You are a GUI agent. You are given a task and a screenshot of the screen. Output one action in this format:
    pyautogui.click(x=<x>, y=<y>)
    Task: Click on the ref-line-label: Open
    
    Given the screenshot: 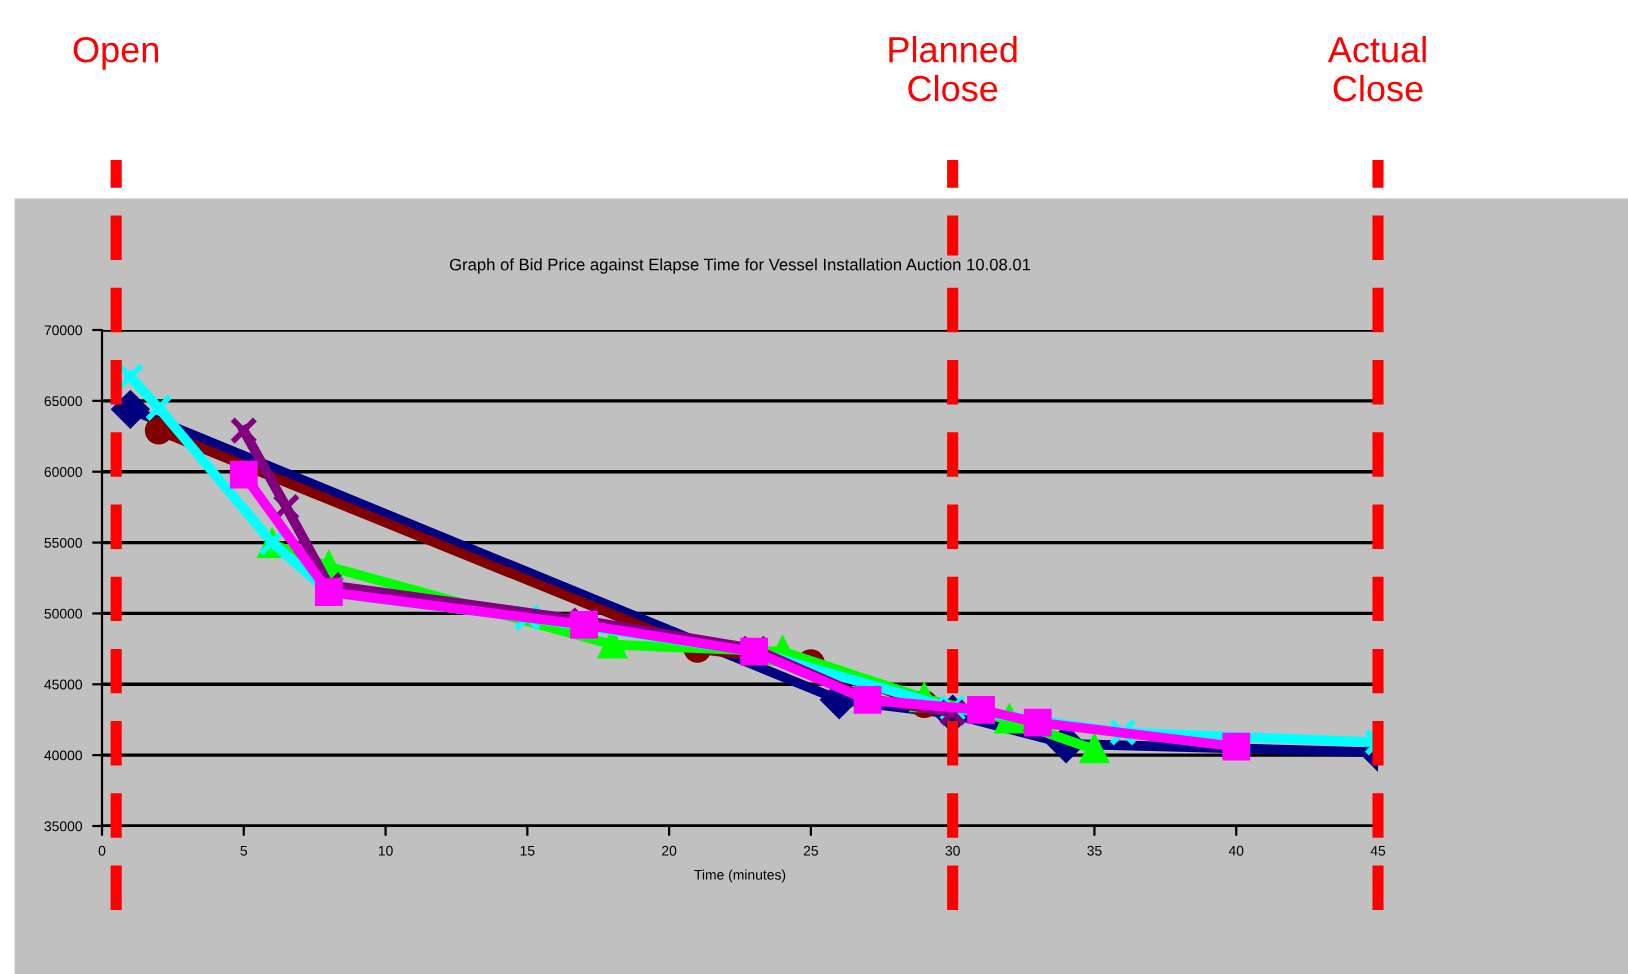 What is the action you would take?
    pyautogui.click(x=116, y=53)
    